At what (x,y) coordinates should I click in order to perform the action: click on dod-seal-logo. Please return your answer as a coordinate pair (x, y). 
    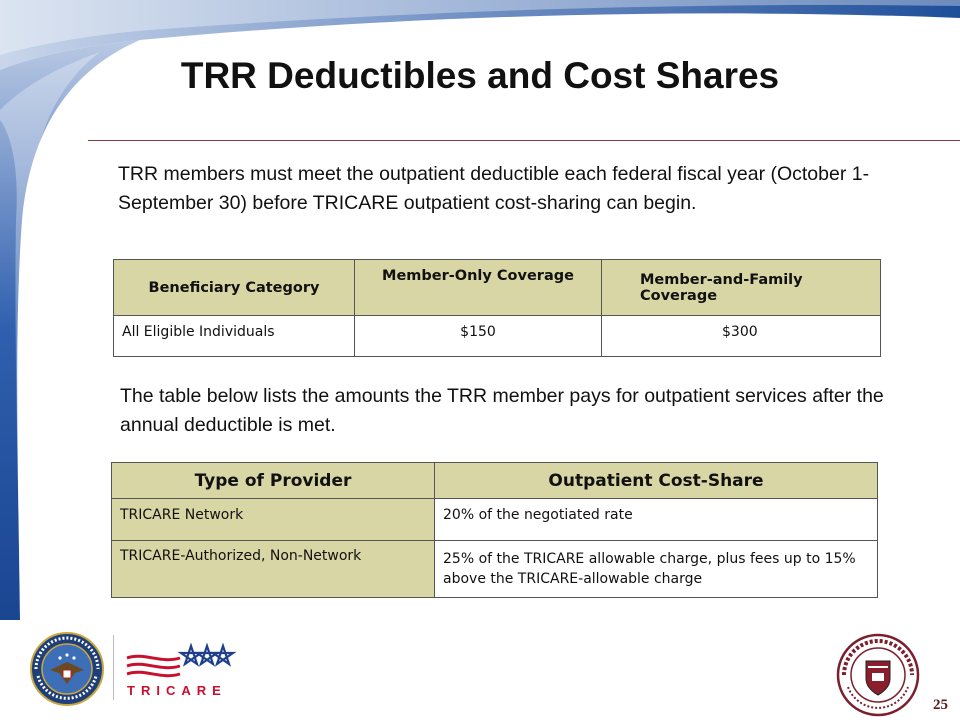
    Looking at the image, I should click on (67, 669).